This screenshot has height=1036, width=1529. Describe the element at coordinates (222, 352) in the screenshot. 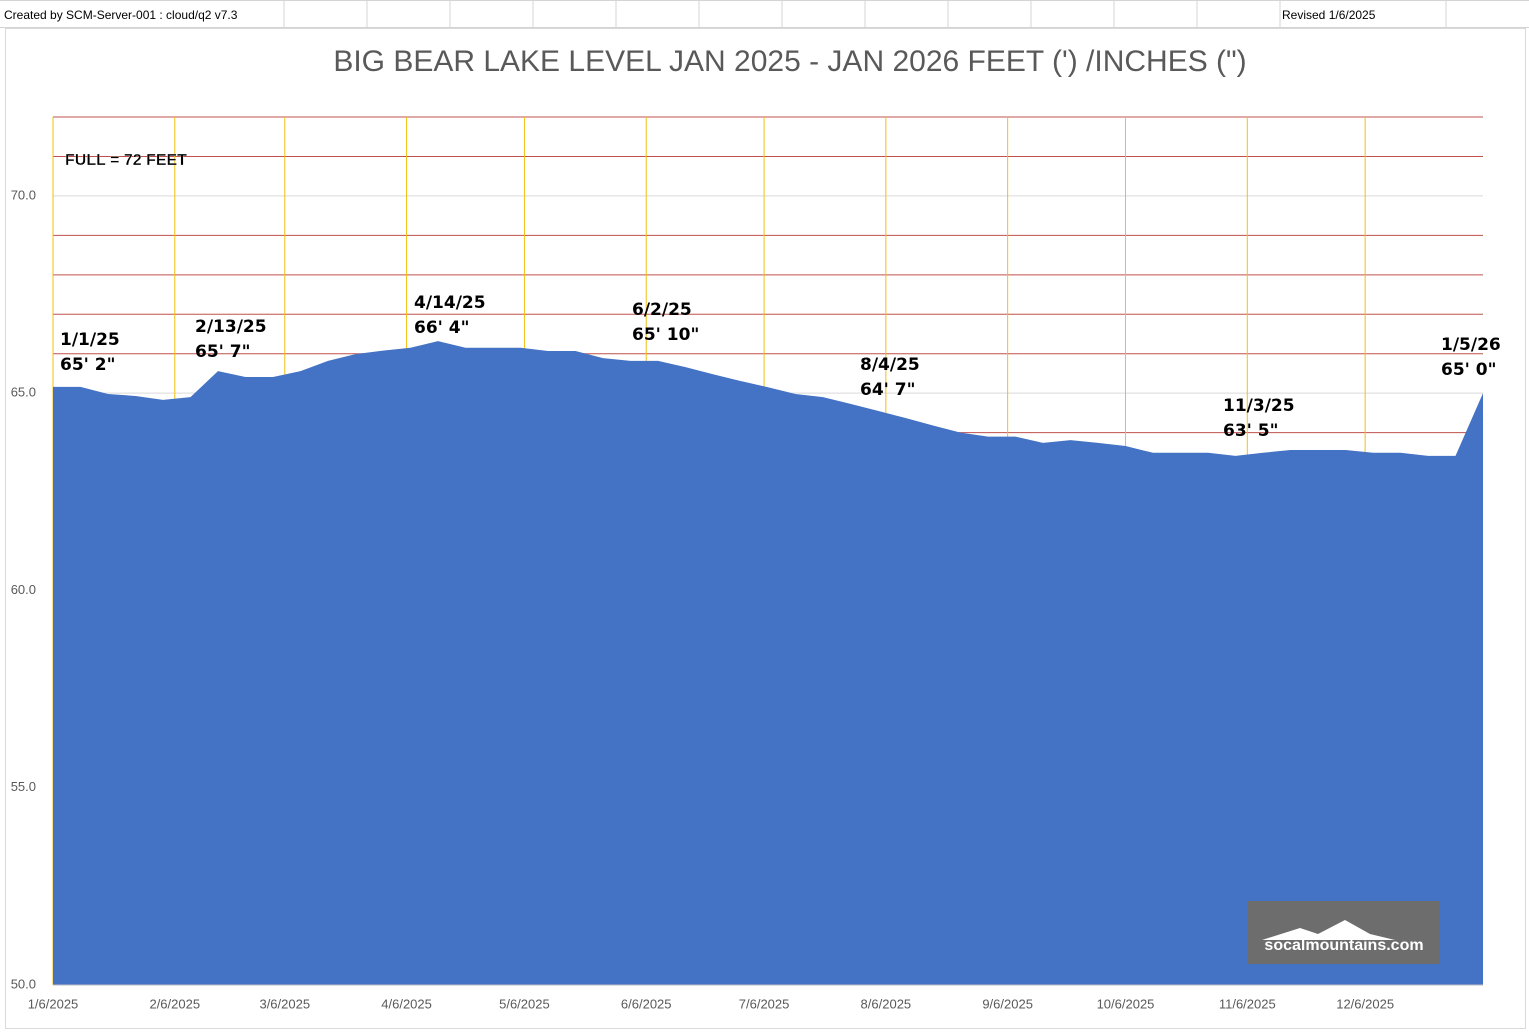

I see `annotation-level: 65' 7"` at that location.